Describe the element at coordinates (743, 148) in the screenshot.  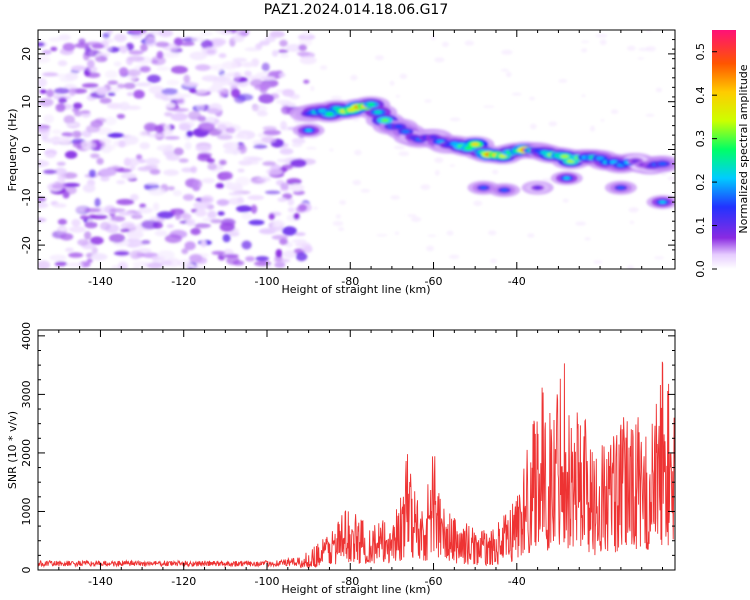
I see `colorbar-label: Normalized spectral amplitude` at that location.